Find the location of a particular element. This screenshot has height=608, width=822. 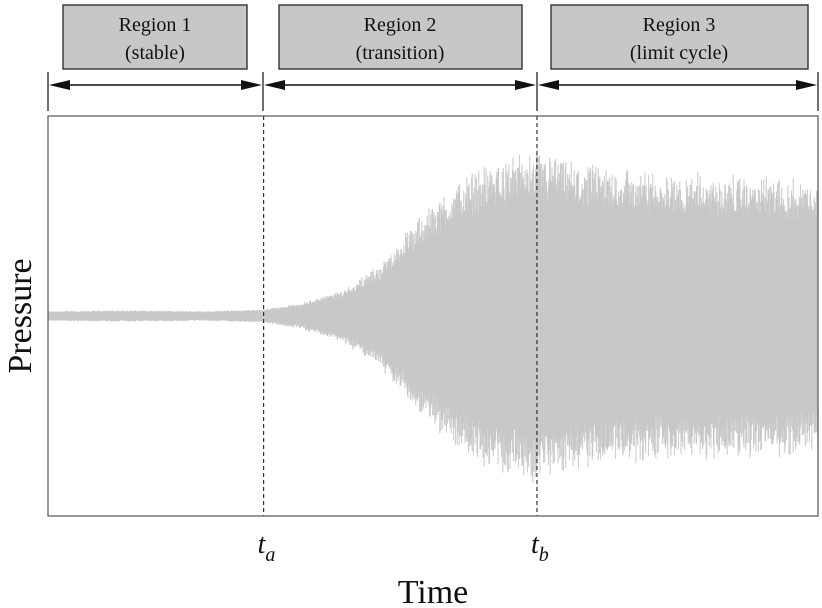

region-3-label-line2: (limit cycle) is located at coordinates (679, 53).